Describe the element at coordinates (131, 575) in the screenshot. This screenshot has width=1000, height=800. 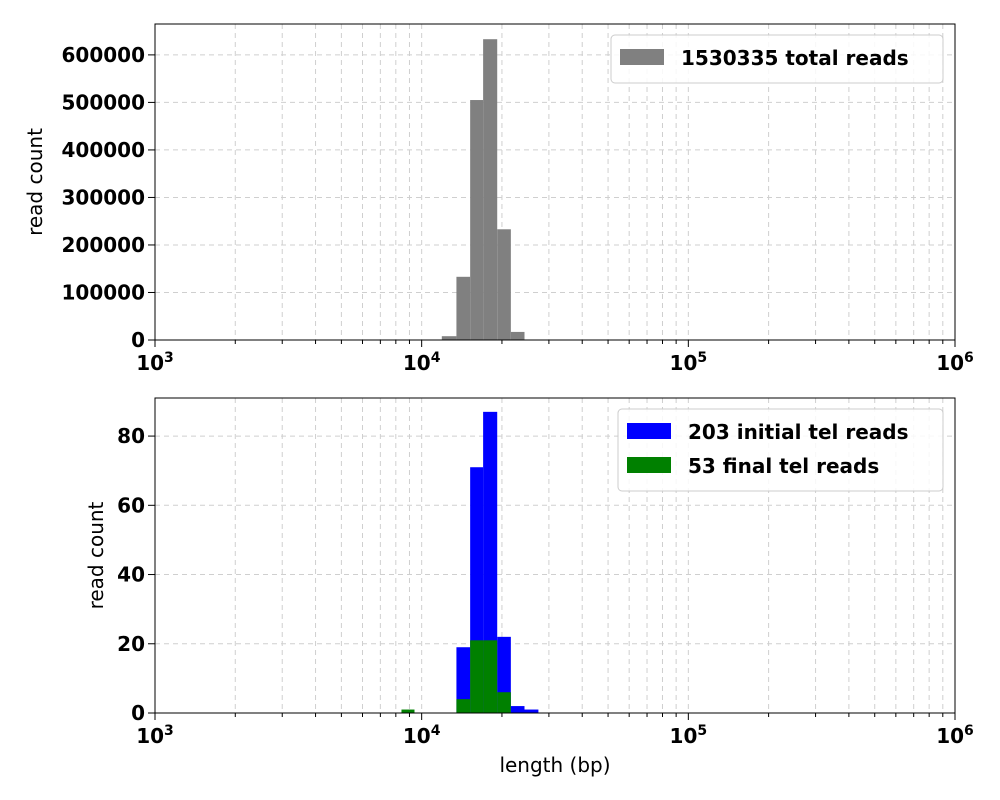
I see `y-tick-label: 40` at that location.